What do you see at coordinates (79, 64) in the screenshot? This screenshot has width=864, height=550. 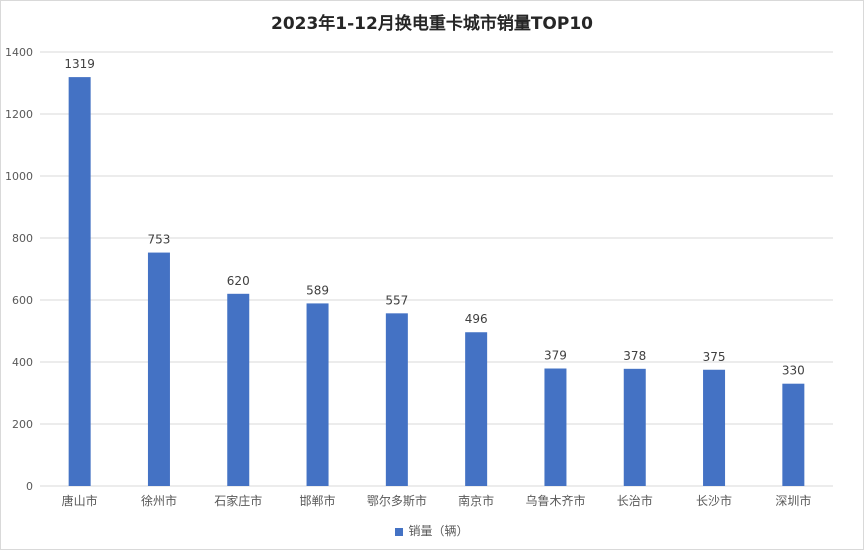 I see `data-label: 1319` at bounding box center [79, 64].